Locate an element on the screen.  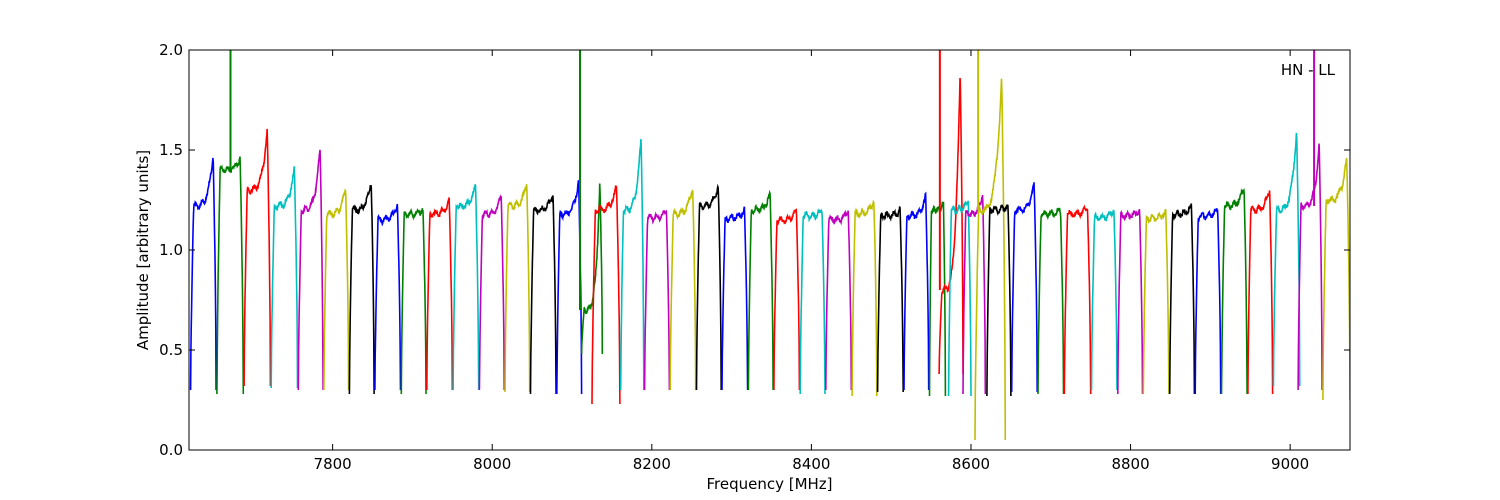
x-axis-label: Frequency [MHz] is located at coordinates (769, 484).